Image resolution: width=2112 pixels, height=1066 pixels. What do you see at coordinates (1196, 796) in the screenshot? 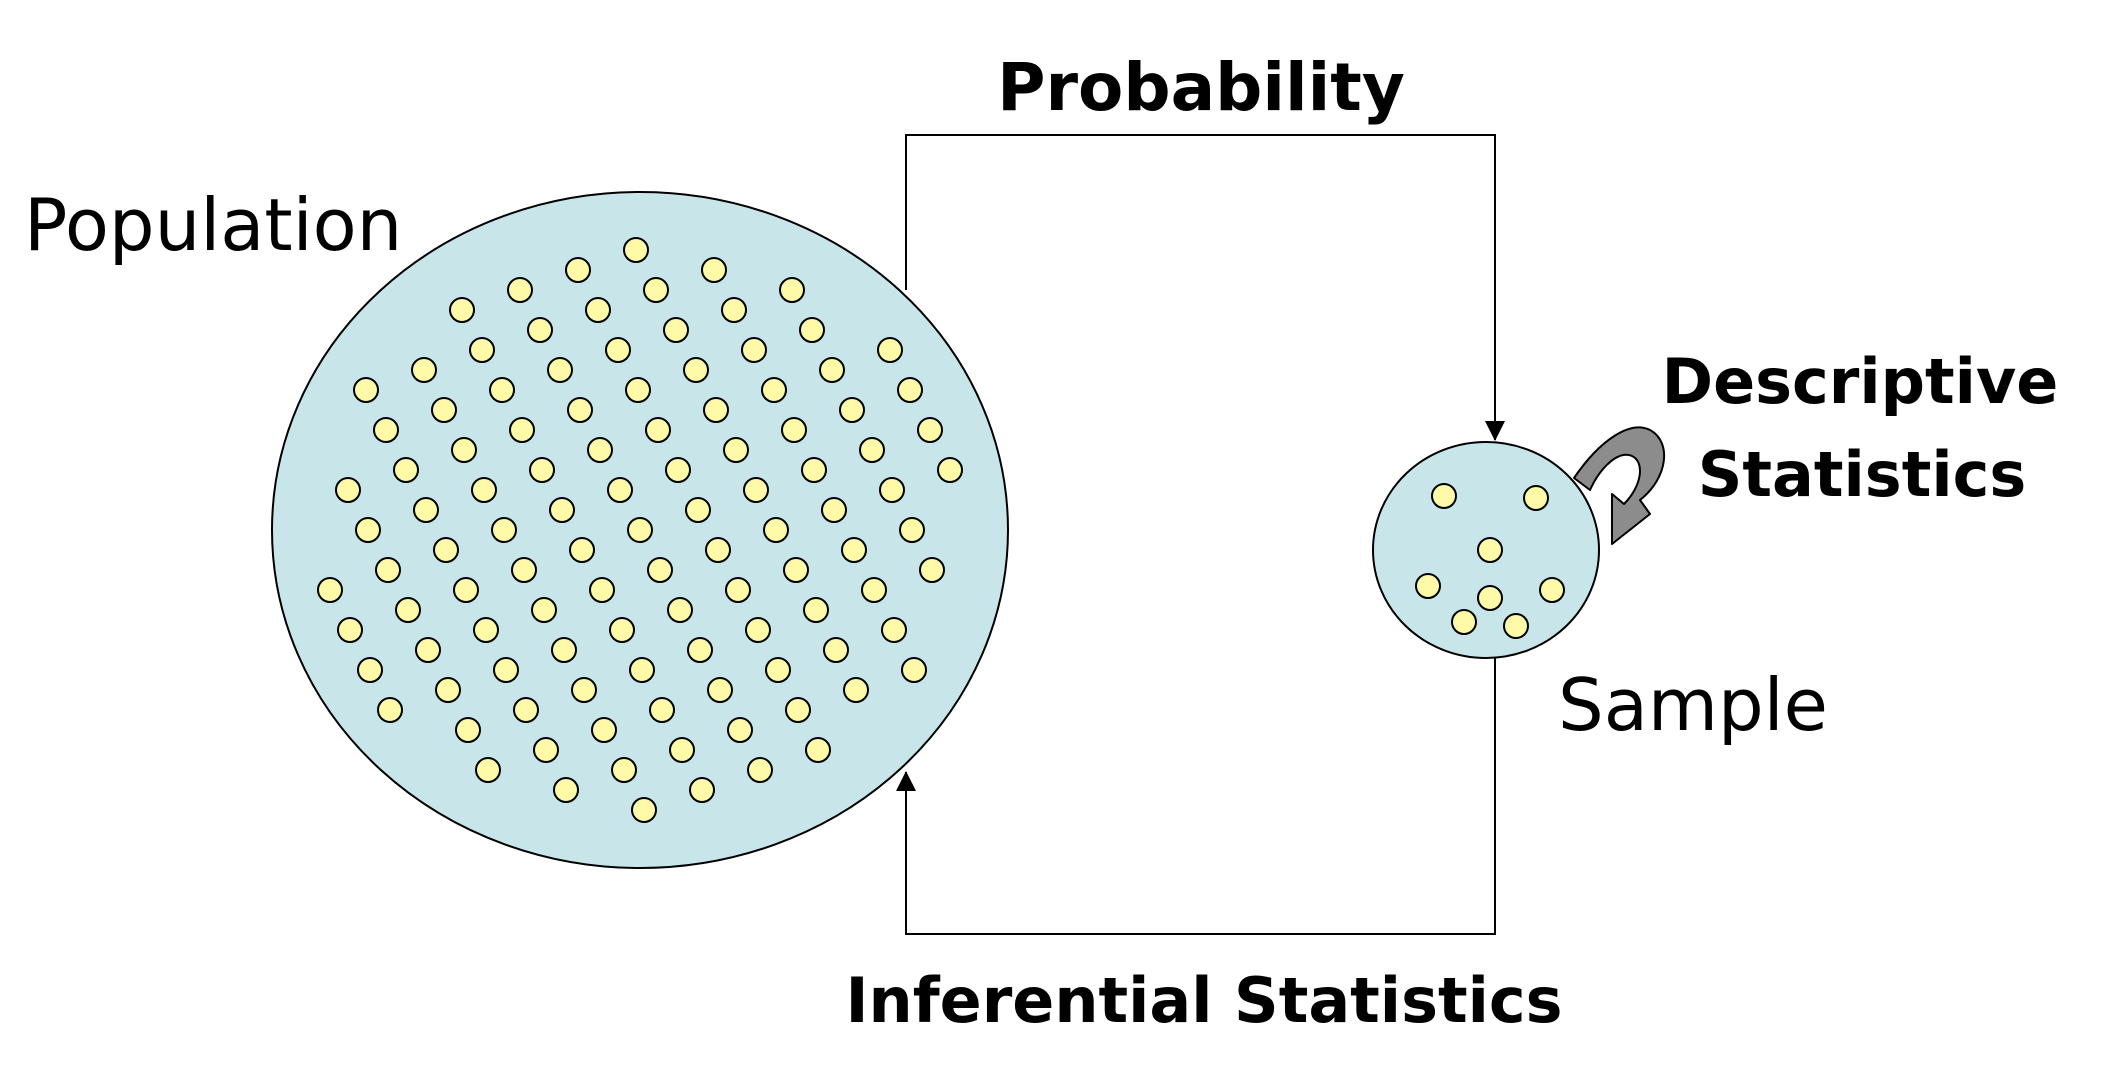
I see `inferential-arrow` at bounding box center [1196, 796].